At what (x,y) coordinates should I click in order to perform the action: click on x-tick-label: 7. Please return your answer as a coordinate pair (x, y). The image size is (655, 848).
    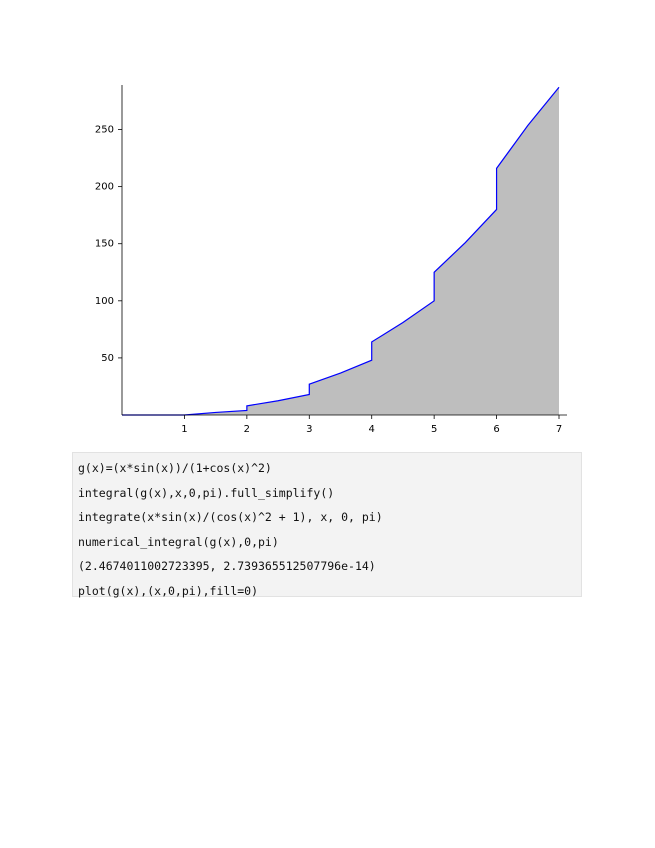
    Looking at the image, I should click on (559, 429).